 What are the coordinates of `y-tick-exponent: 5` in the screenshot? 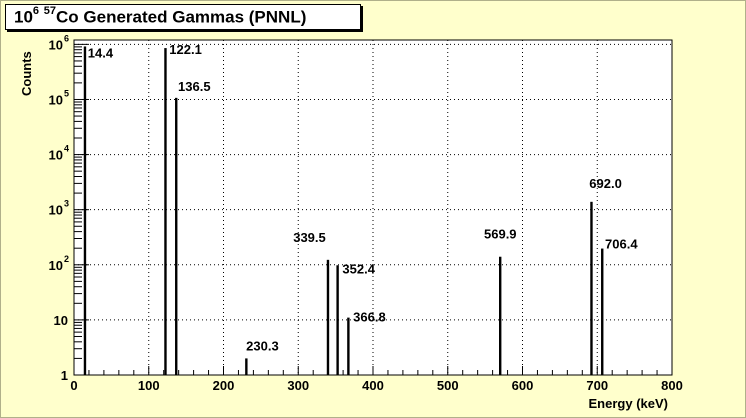 It's located at (66, 93).